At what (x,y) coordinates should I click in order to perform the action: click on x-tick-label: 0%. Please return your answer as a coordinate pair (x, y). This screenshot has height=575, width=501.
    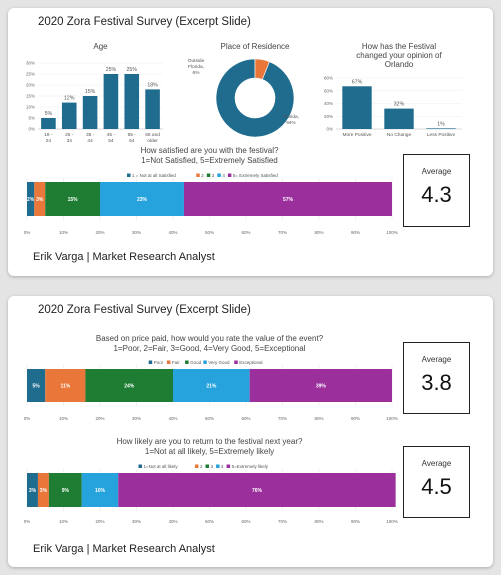
    Looking at the image, I should click on (27, 521).